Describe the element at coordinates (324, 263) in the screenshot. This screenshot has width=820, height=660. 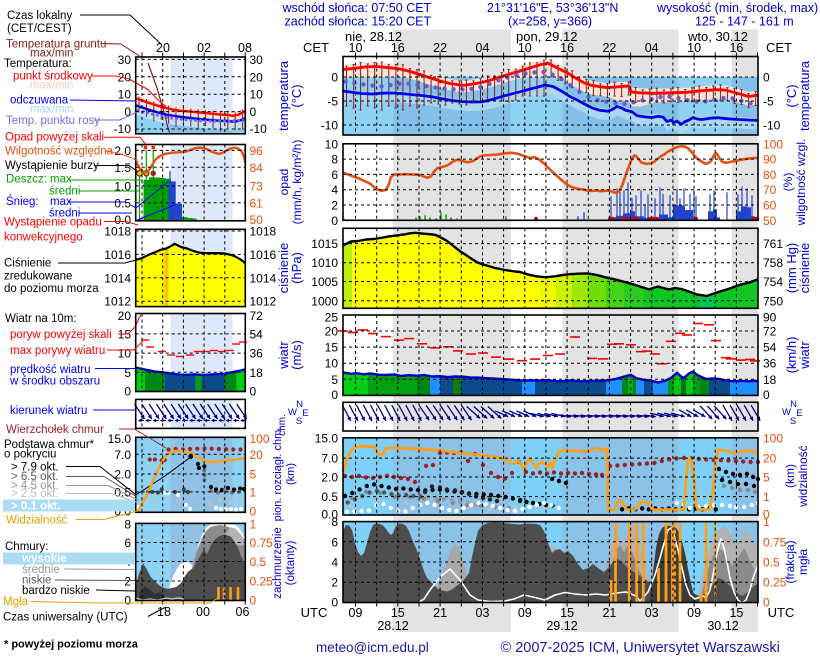
I see `svg-text: 1010` at that location.